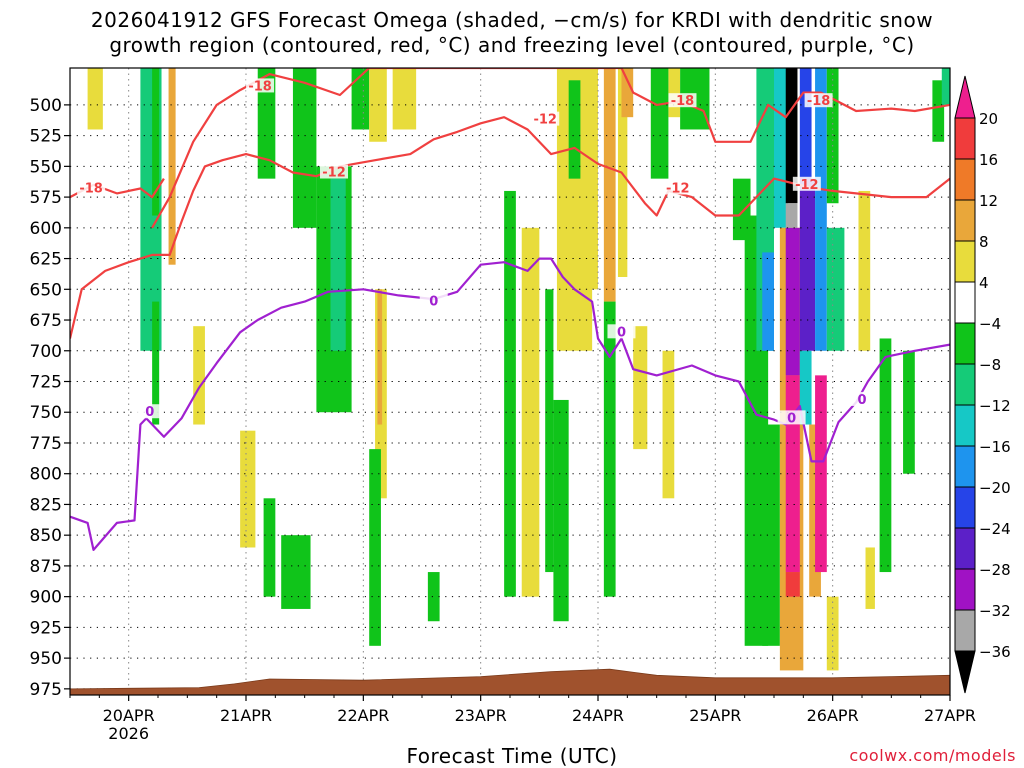 This screenshot has width=1024, height=768. What do you see at coordinates (46, 321) in the screenshot?
I see `y-tick-label-675: 675` at bounding box center [46, 321].